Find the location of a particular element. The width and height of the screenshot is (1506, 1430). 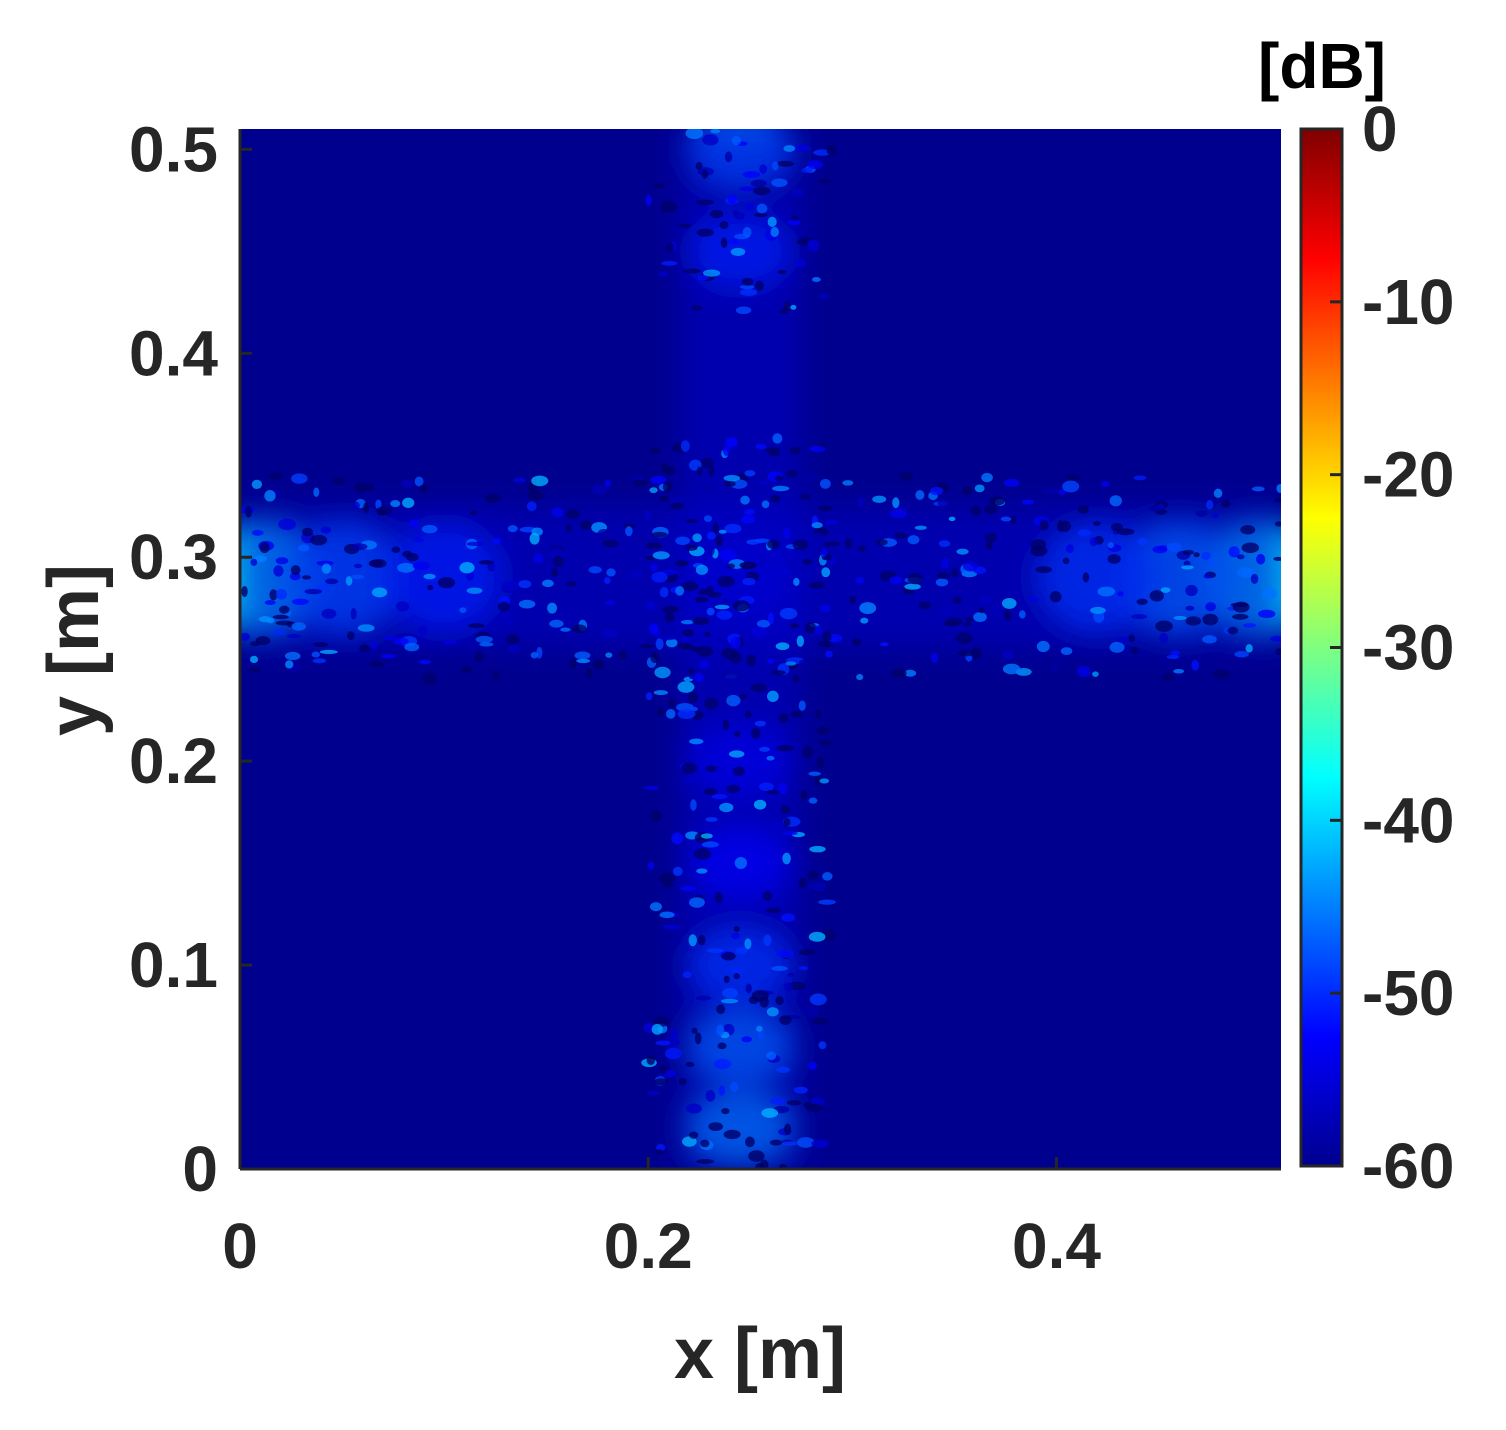

x-axis-ticks: 0 0.2 0.4 is located at coordinates (661, 1219).